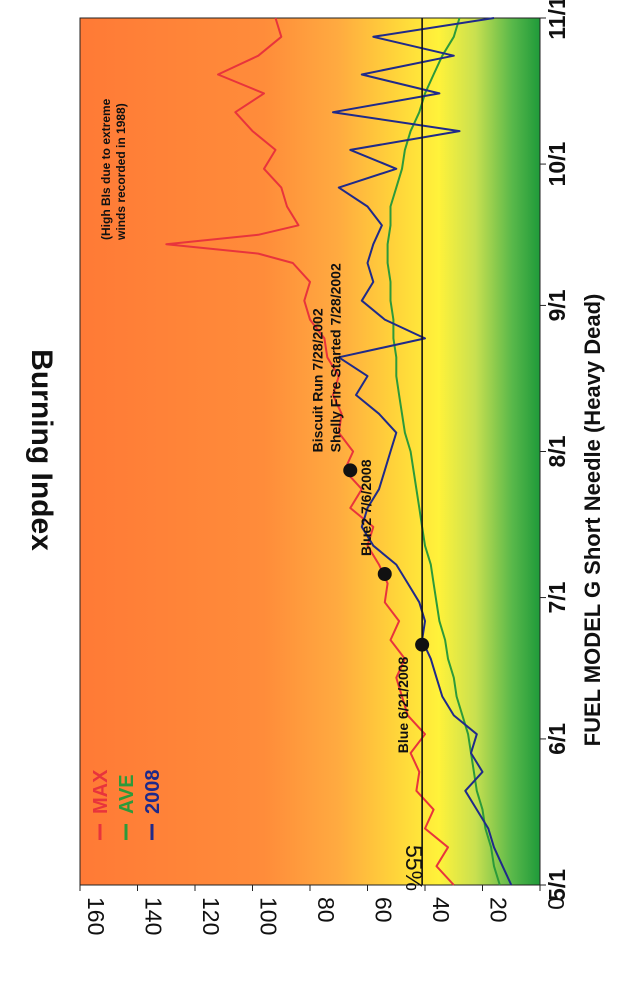 Image resolution: width=624 pixels, height=988 pixels. I want to click on x-tick-label-group: 8/1, so click(557, 451).